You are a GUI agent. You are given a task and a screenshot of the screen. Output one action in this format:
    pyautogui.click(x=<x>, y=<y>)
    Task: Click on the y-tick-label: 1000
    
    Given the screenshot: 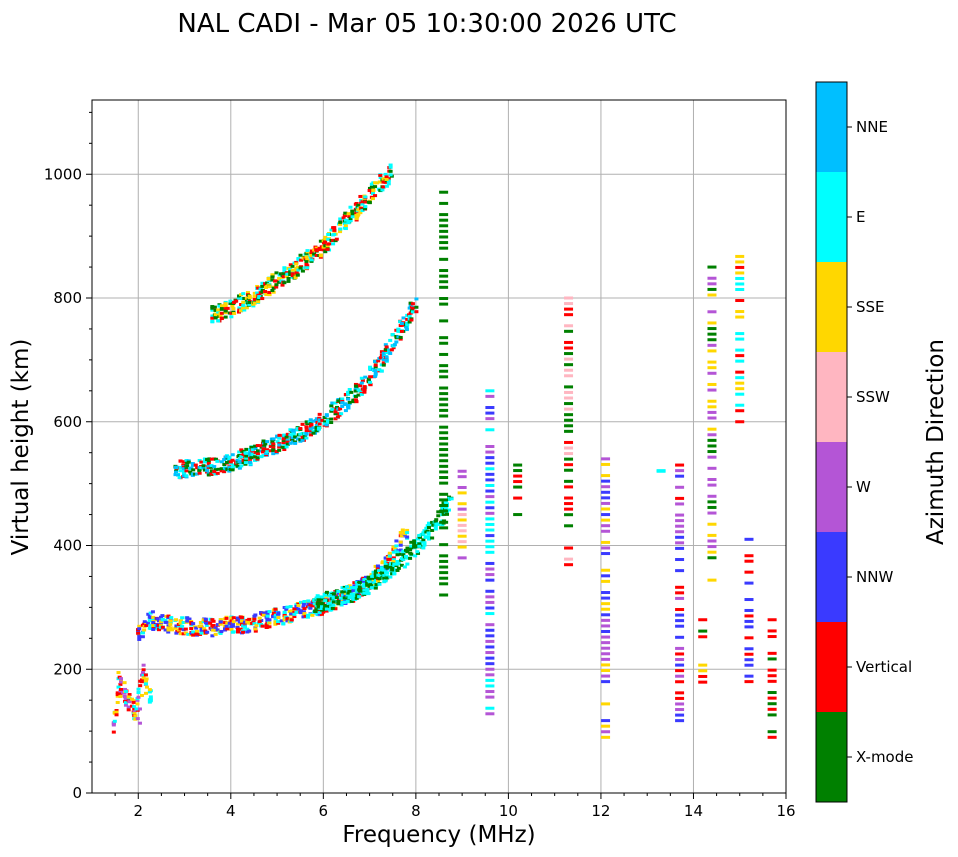 What is the action you would take?
    pyautogui.click(x=63, y=174)
    